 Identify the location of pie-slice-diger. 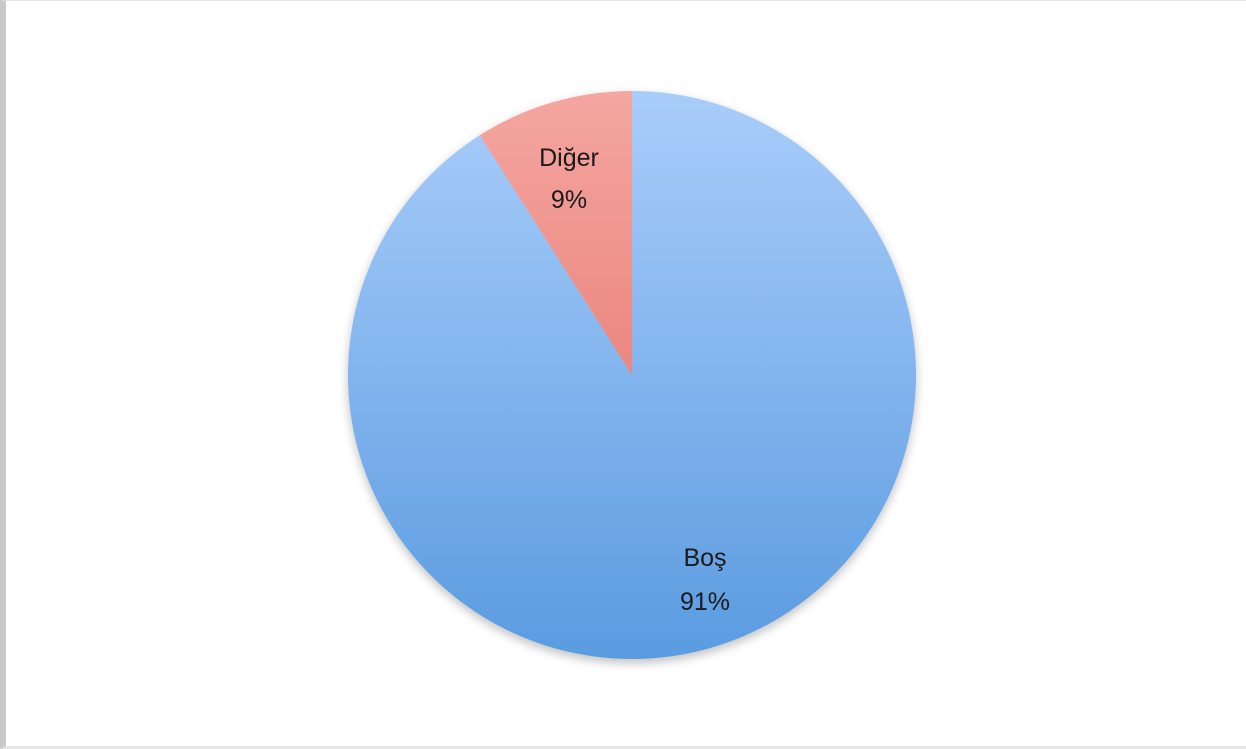
(555, 233).